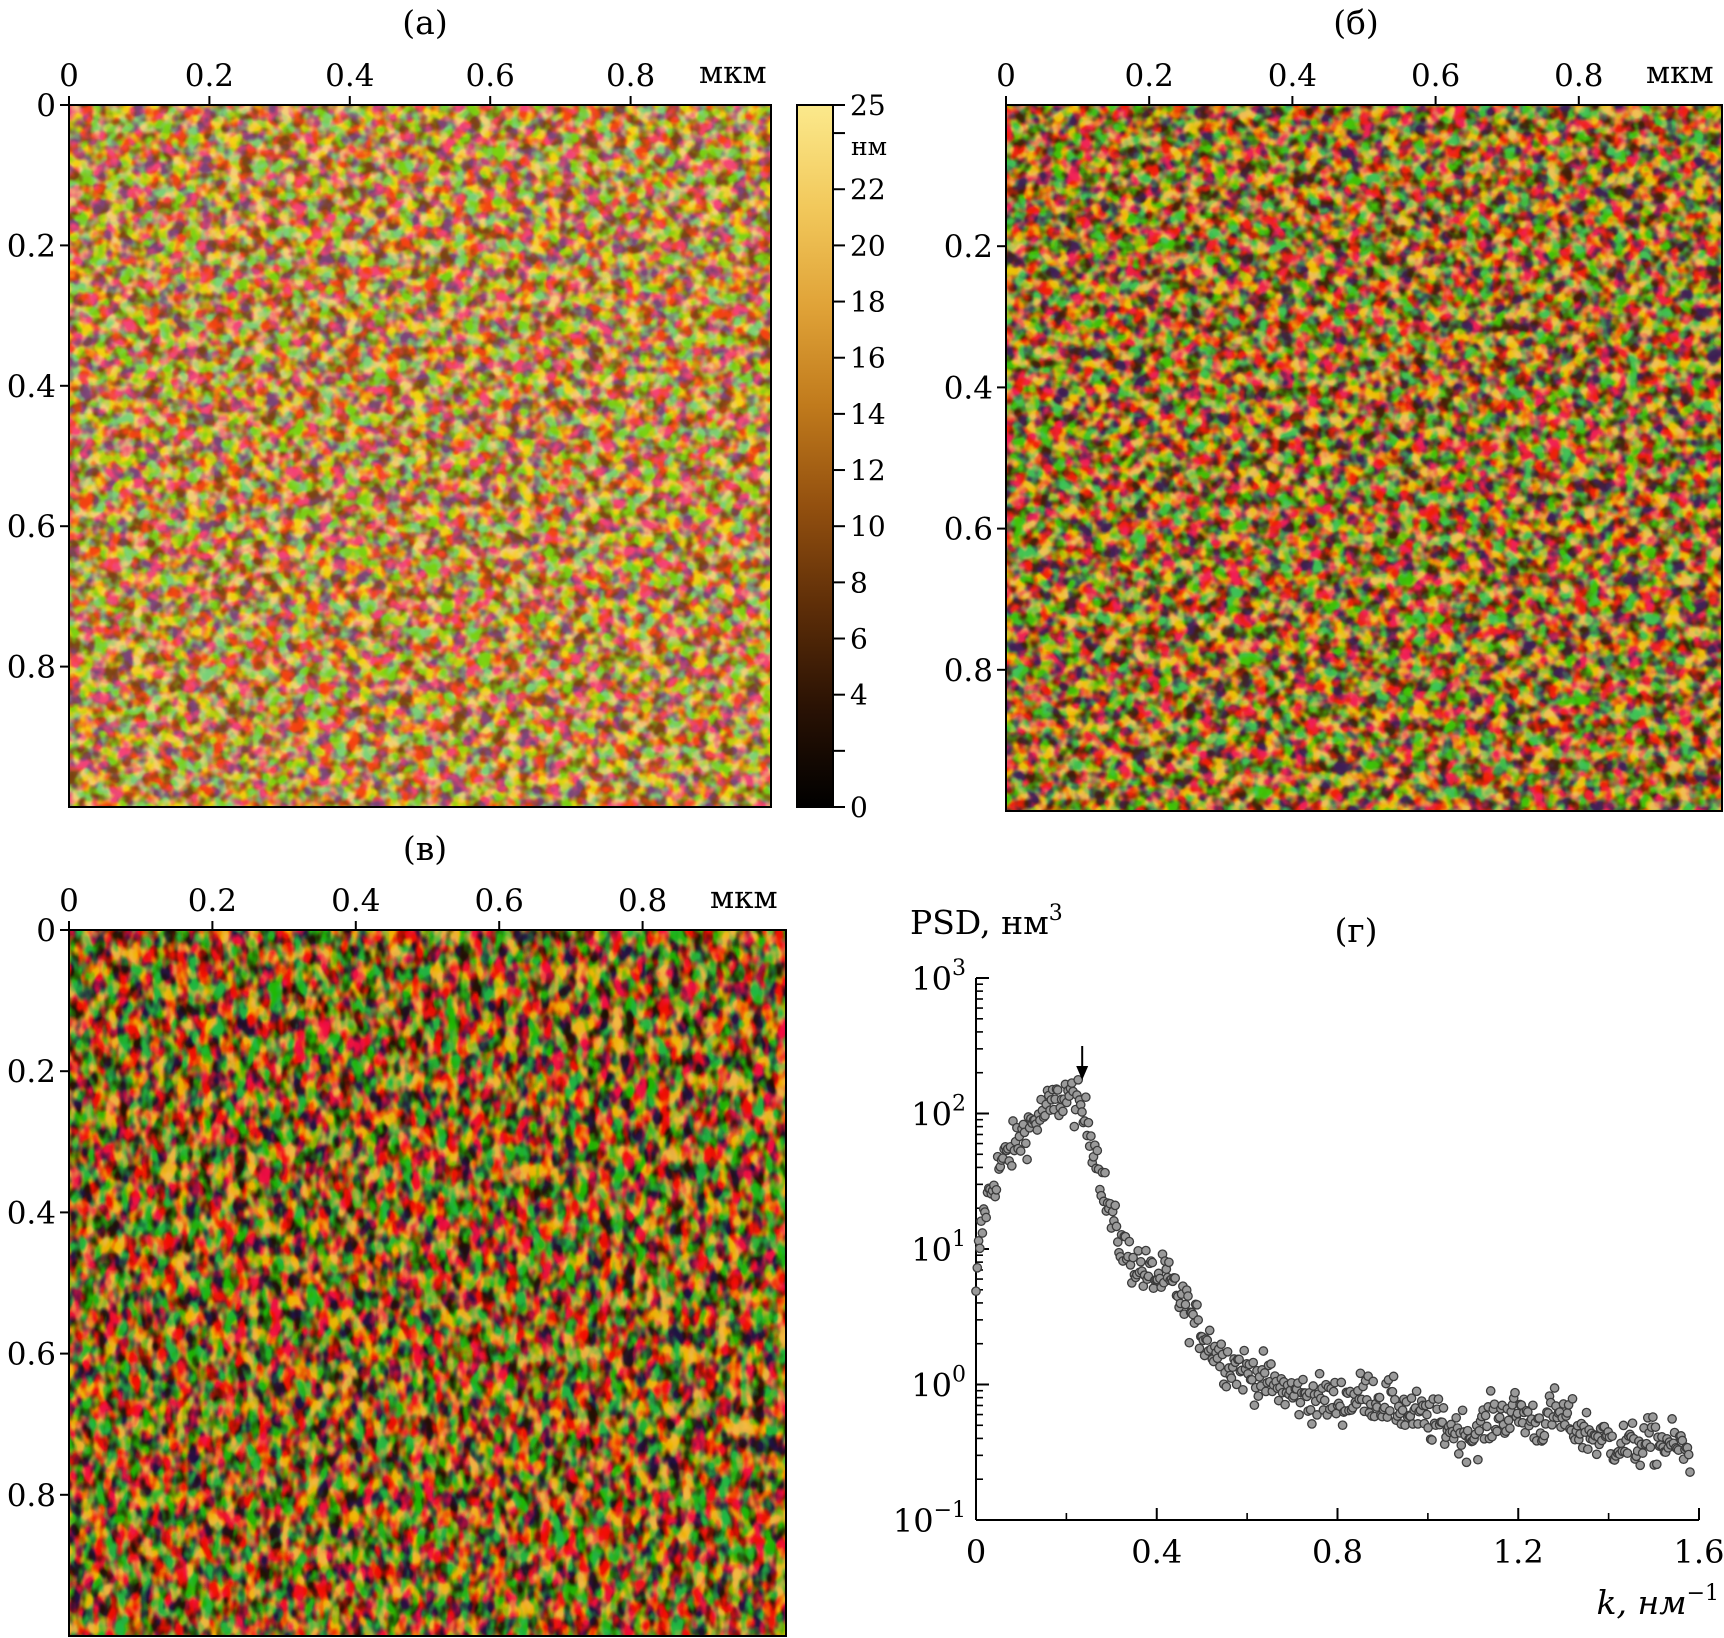 This screenshot has width=1724, height=1638. I want to click on x-tick-label-b-0: 0, so click(1006, 76).